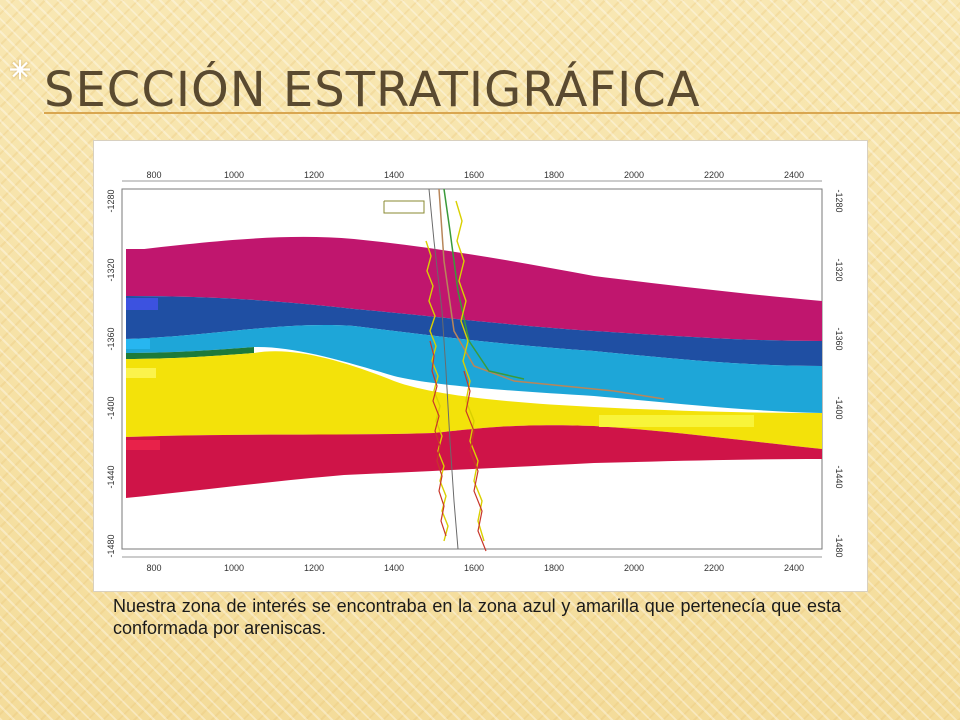  I want to click on well-path-green, so click(484, 284).